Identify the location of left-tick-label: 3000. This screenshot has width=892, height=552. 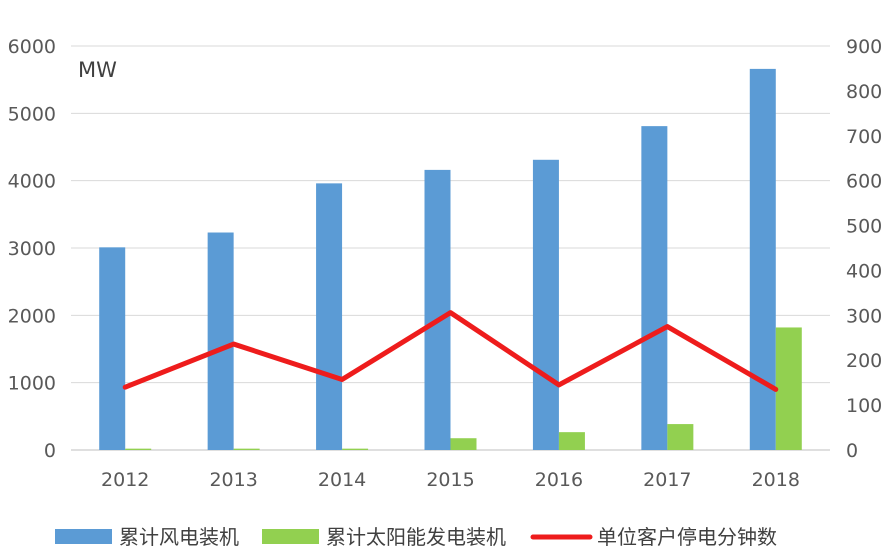
(32, 249).